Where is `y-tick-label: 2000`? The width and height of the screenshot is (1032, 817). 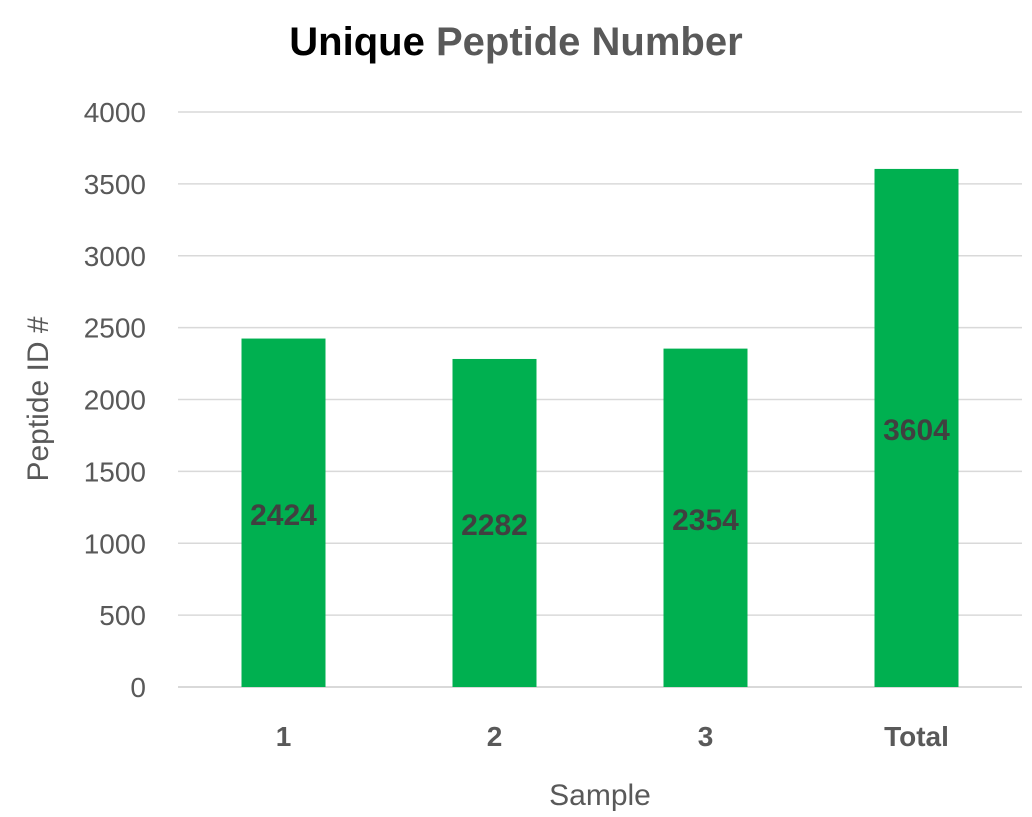
y-tick-label: 2000 is located at coordinates (115, 400).